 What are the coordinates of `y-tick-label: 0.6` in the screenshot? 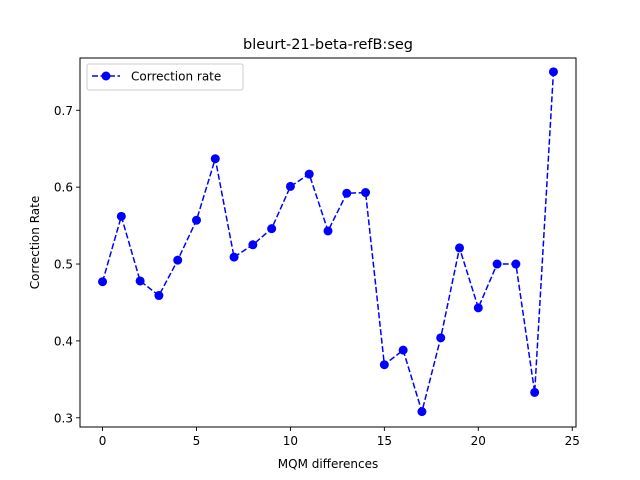 It's located at (63, 188).